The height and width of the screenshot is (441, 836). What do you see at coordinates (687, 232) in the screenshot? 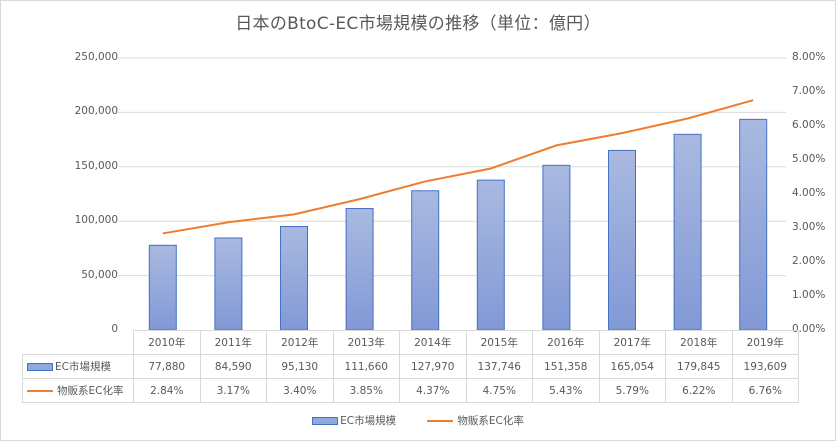
I see `bar-2018年` at bounding box center [687, 232].